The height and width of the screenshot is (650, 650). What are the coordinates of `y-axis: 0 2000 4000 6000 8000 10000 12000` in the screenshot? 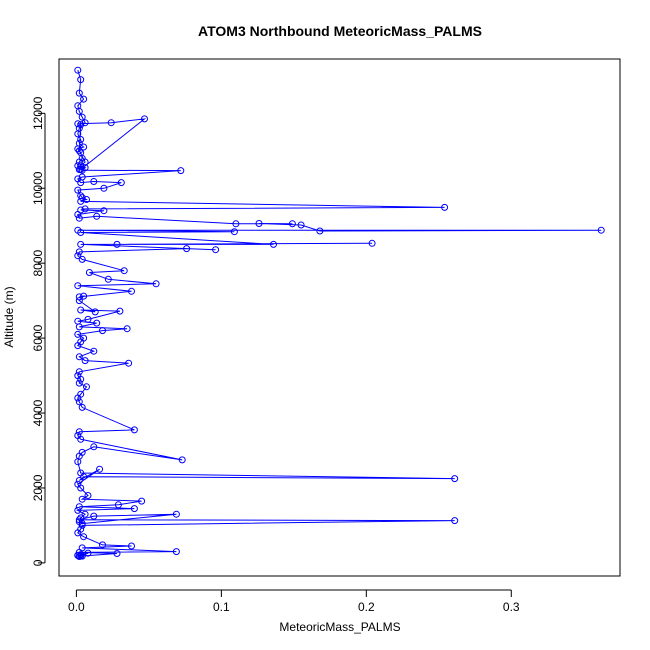 It's located at (38, 331).